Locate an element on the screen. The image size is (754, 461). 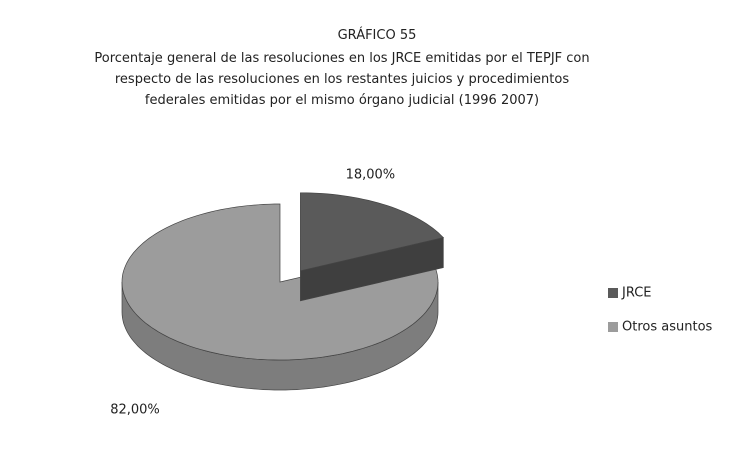
data-label: 18,00% is located at coordinates (371, 174).